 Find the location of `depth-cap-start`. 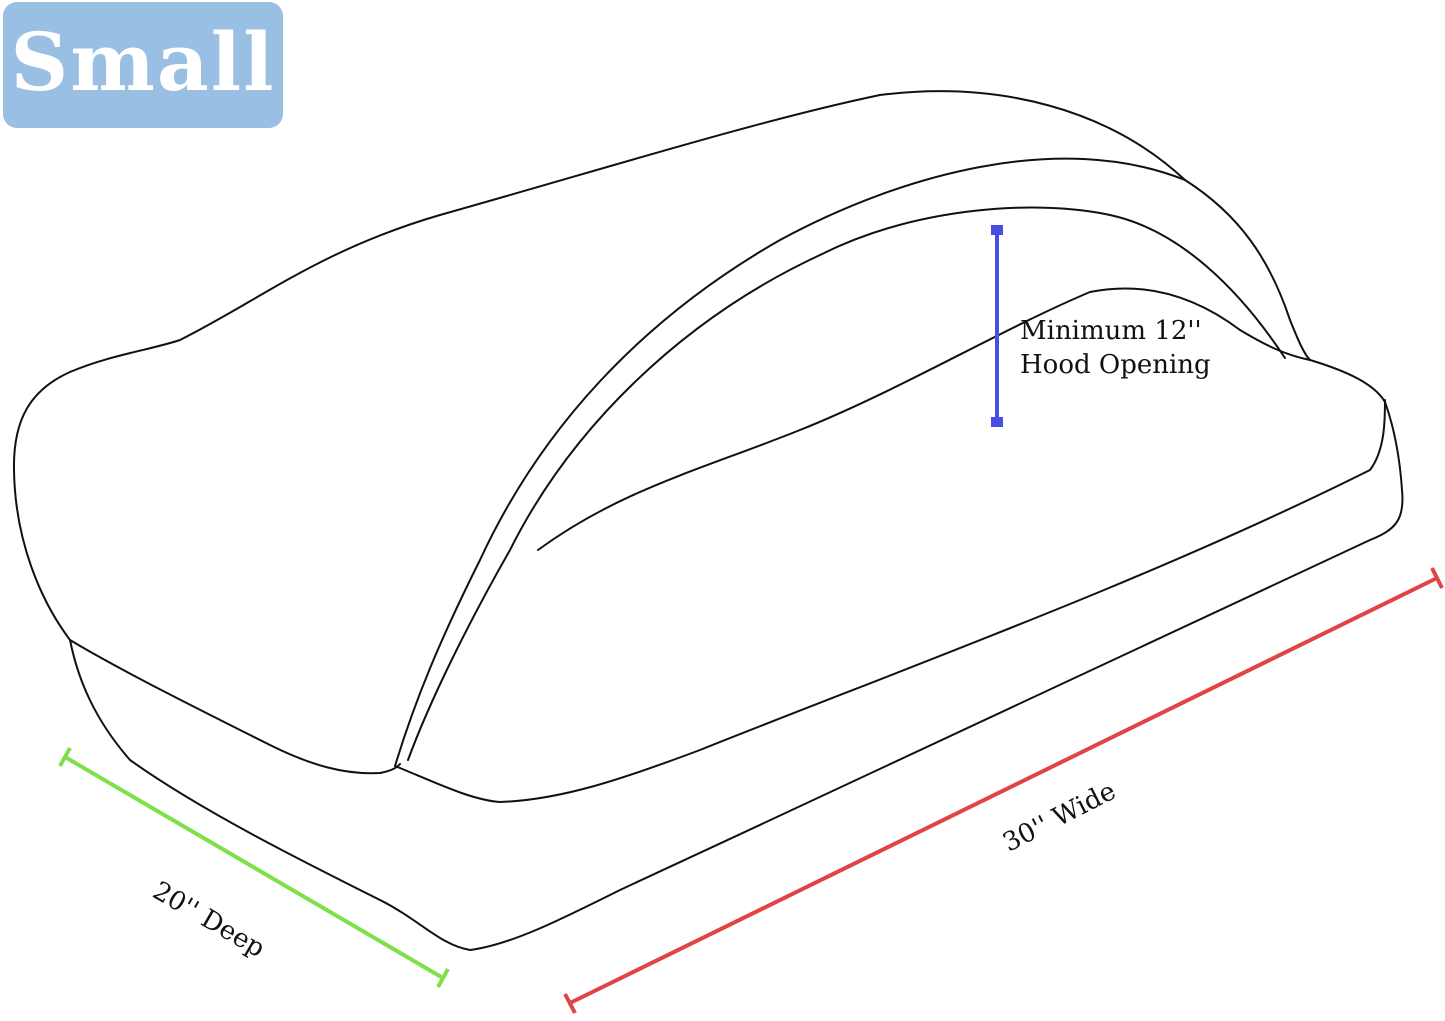

depth-cap-start is located at coordinates (65, 757).